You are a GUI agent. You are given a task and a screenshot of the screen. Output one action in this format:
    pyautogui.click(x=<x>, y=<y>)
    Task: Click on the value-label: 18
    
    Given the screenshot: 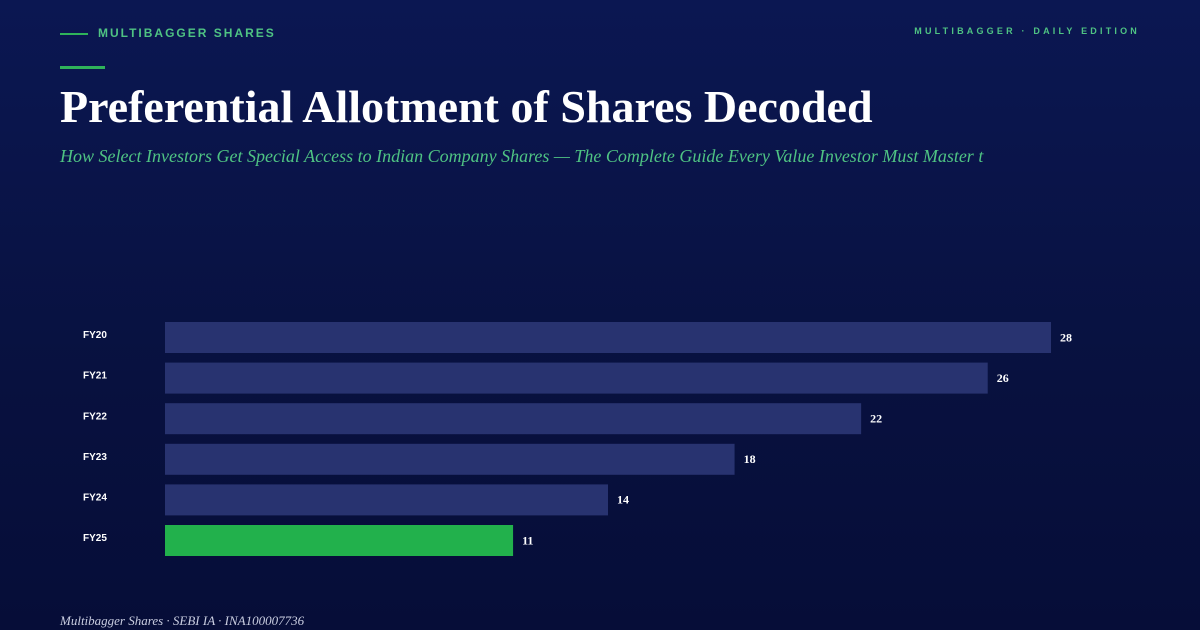 What is the action you would take?
    pyautogui.click(x=750, y=459)
    